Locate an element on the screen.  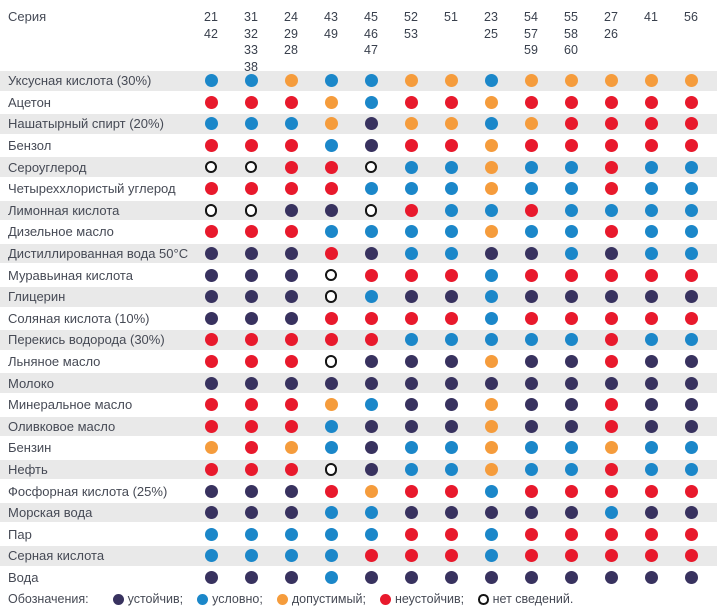
series-number: 24 is located at coordinates (291, 17).